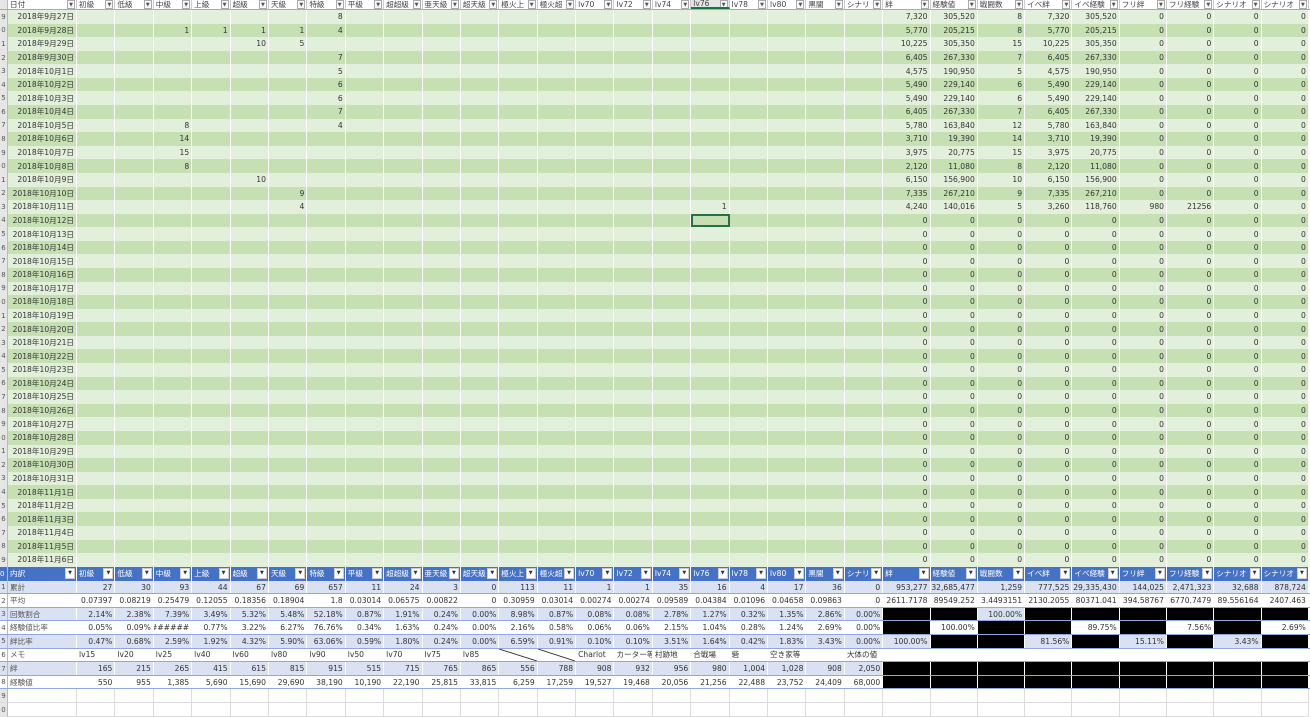  What do you see at coordinates (1096, 600) in the screenshot?
I see `summary-cell: 80371.041` at bounding box center [1096, 600].